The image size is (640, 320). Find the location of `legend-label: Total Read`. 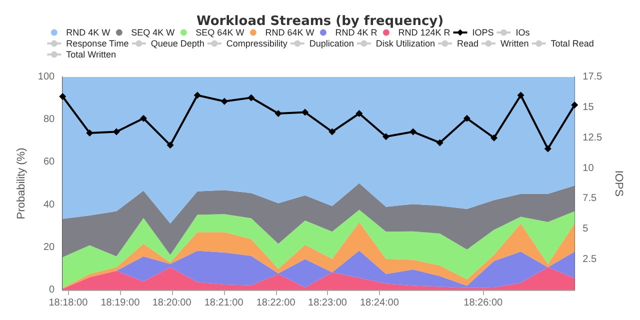

legend-label: Total Read is located at coordinates (572, 43).